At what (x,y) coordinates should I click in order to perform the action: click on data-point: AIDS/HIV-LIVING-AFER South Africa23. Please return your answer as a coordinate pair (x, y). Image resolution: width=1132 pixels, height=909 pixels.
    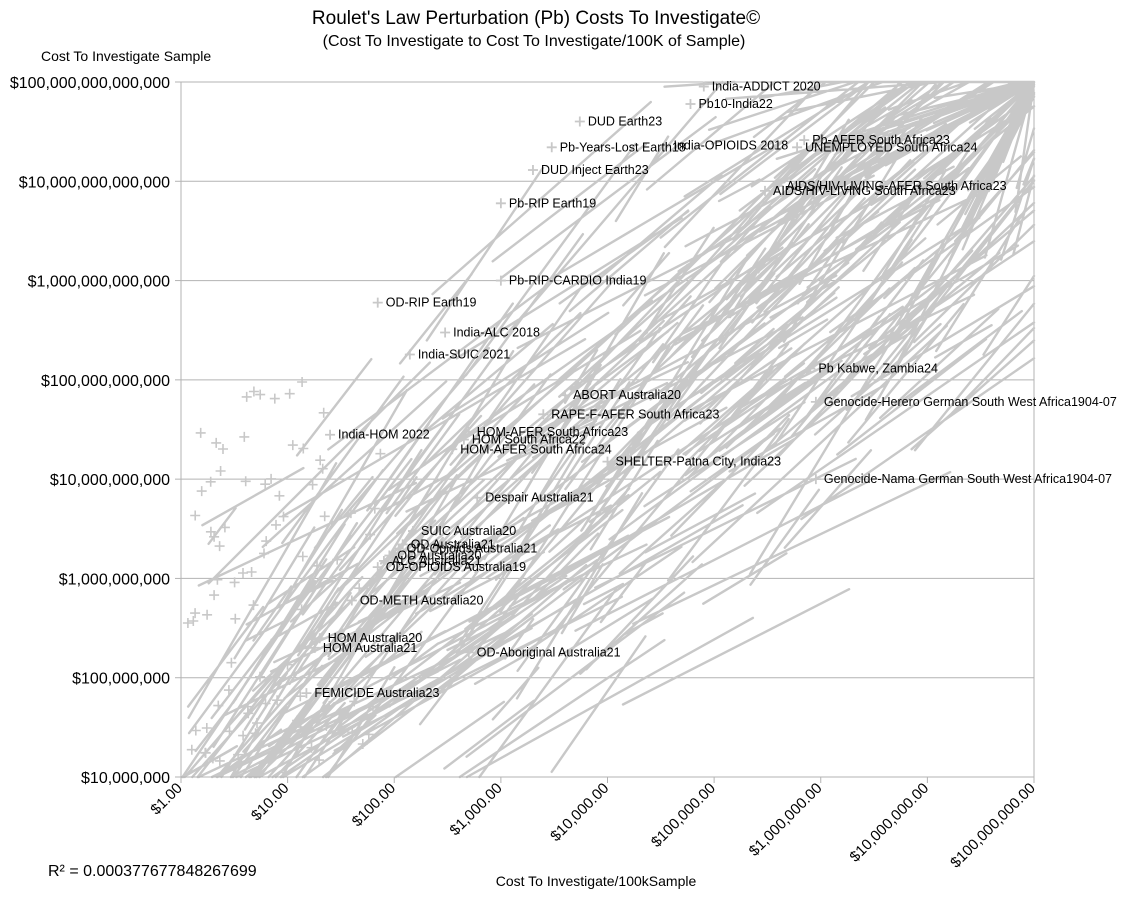
    Looking at the image, I should click on (890, 186).